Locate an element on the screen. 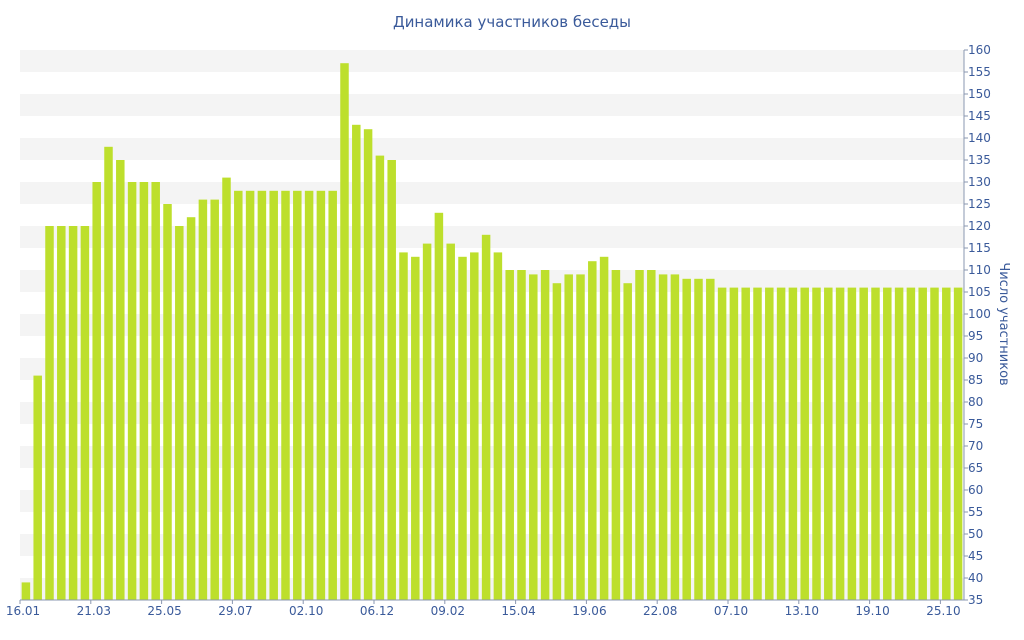 The width and height of the screenshot is (1024, 640). y-tick-label: 75 is located at coordinates (975, 424).